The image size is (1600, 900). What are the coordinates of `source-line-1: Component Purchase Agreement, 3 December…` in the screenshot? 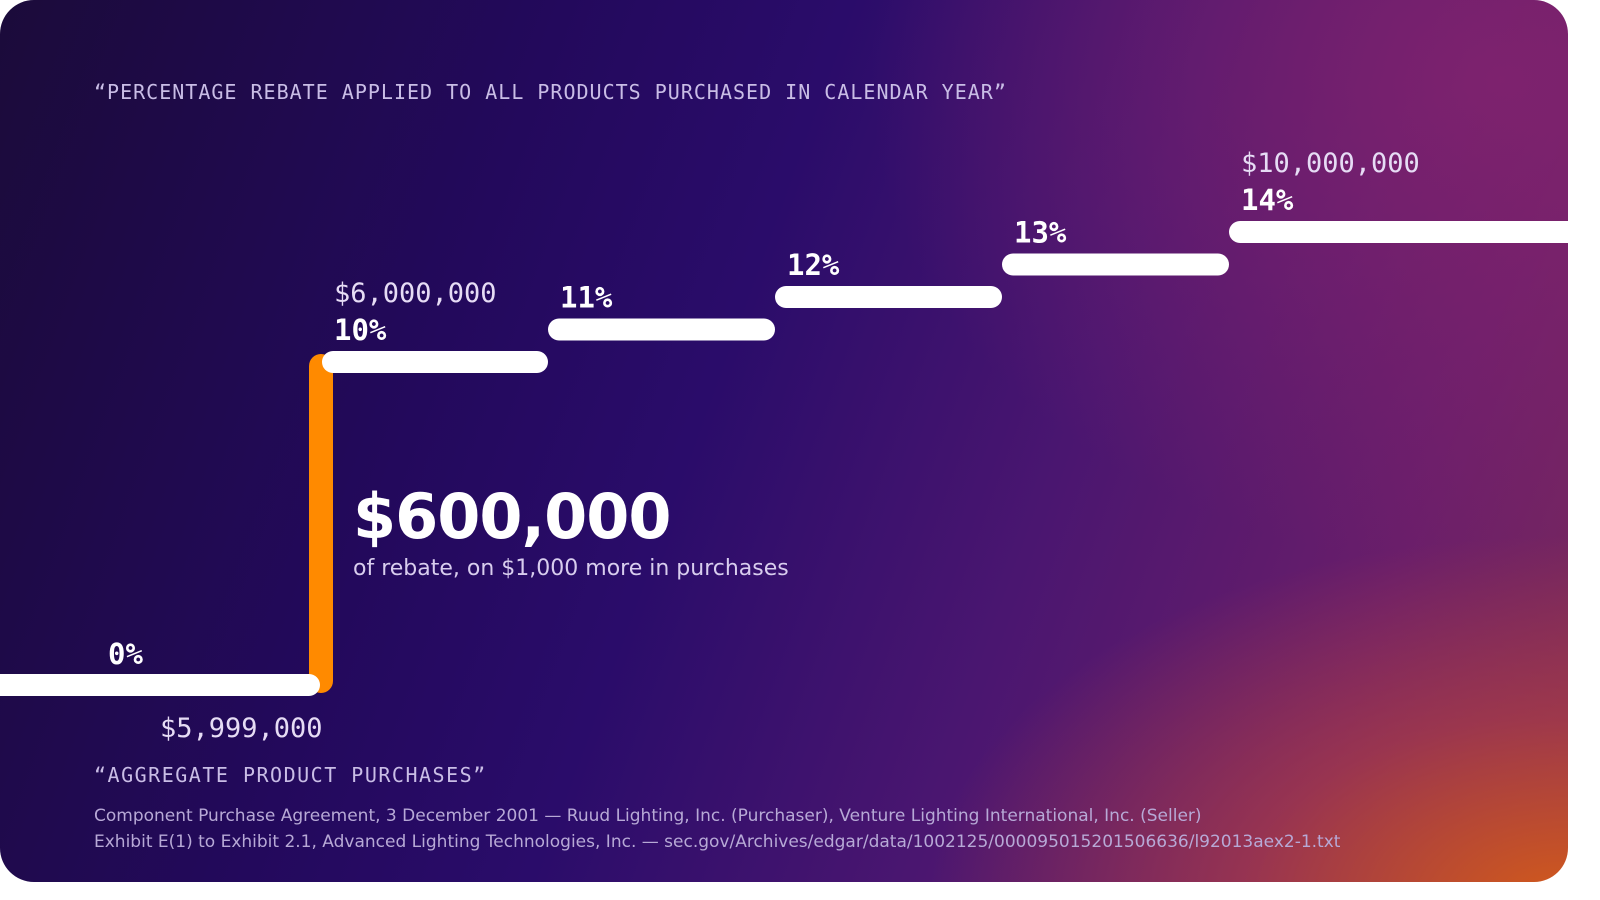 It's located at (648, 816).